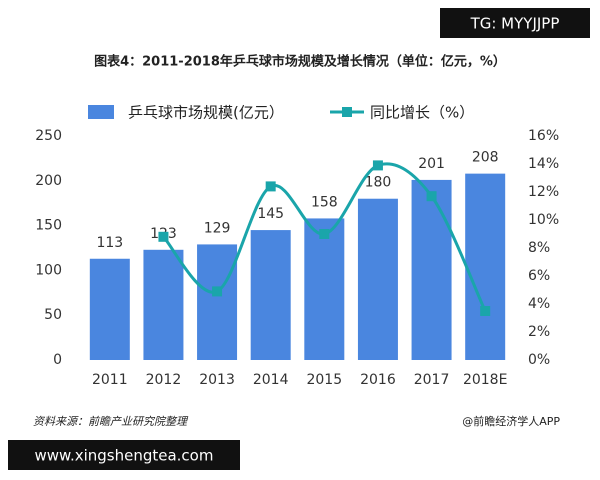 This screenshot has width=600, height=480. What do you see at coordinates (270, 214) in the screenshot?
I see `value-label: 145` at bounding box center [270, 214].